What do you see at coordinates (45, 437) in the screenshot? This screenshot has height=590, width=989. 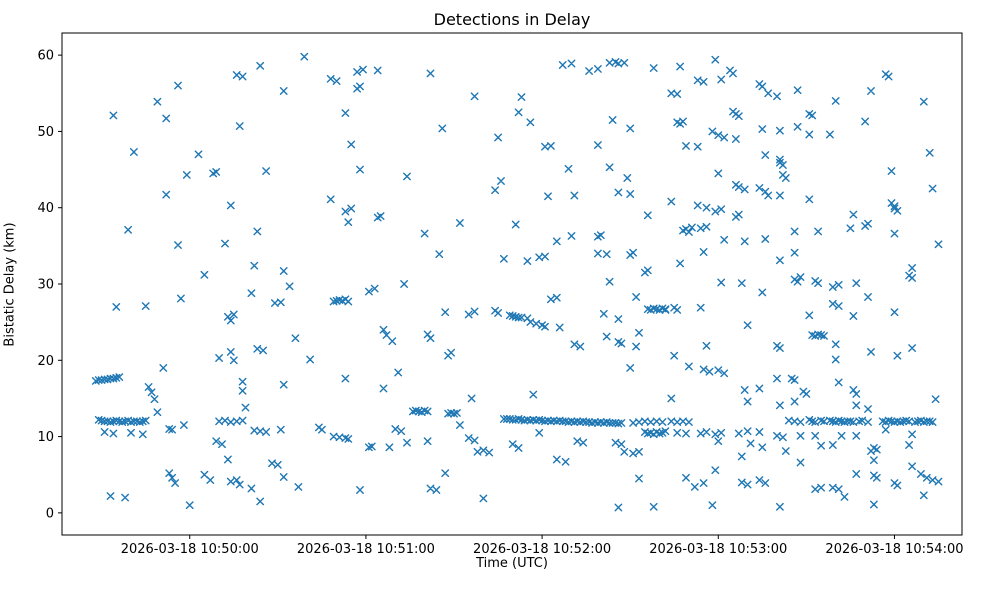 I see `y-tick-label: 10` at bounding box center [45, 437].